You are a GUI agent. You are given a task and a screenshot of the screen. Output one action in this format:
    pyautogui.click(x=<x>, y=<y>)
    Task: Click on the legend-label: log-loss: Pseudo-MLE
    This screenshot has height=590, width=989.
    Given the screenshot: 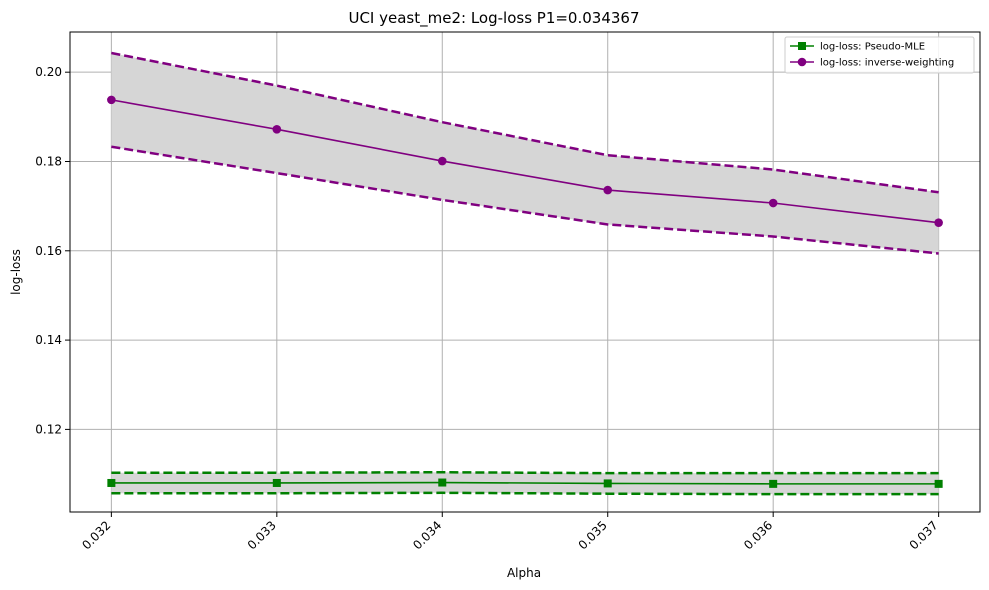 What is the action you would take?
    pyautogui.click(x=872, y=47)
    